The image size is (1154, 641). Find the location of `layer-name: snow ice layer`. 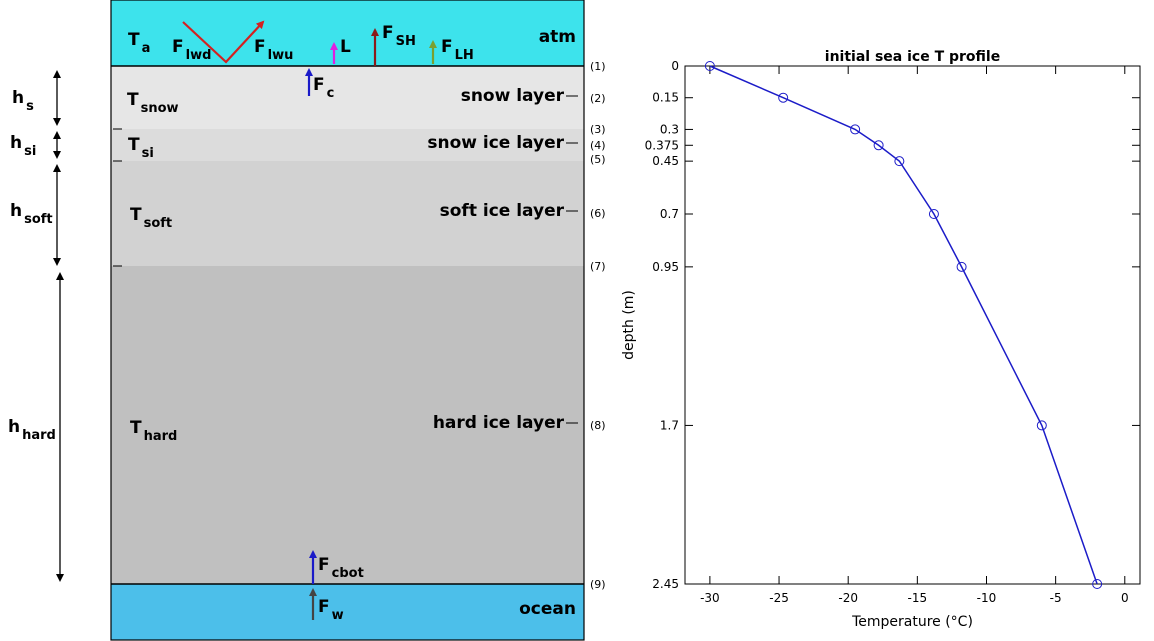

layer-name: snow ice layer is located at coordinates (495, 143).